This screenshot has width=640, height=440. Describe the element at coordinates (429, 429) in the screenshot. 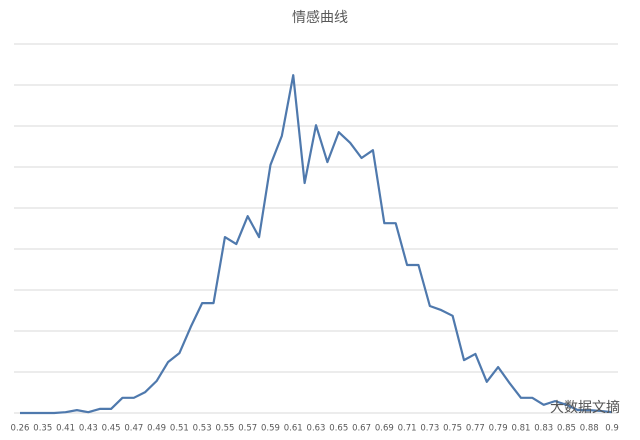

I see `x-tick-label: 0.73` at that location.